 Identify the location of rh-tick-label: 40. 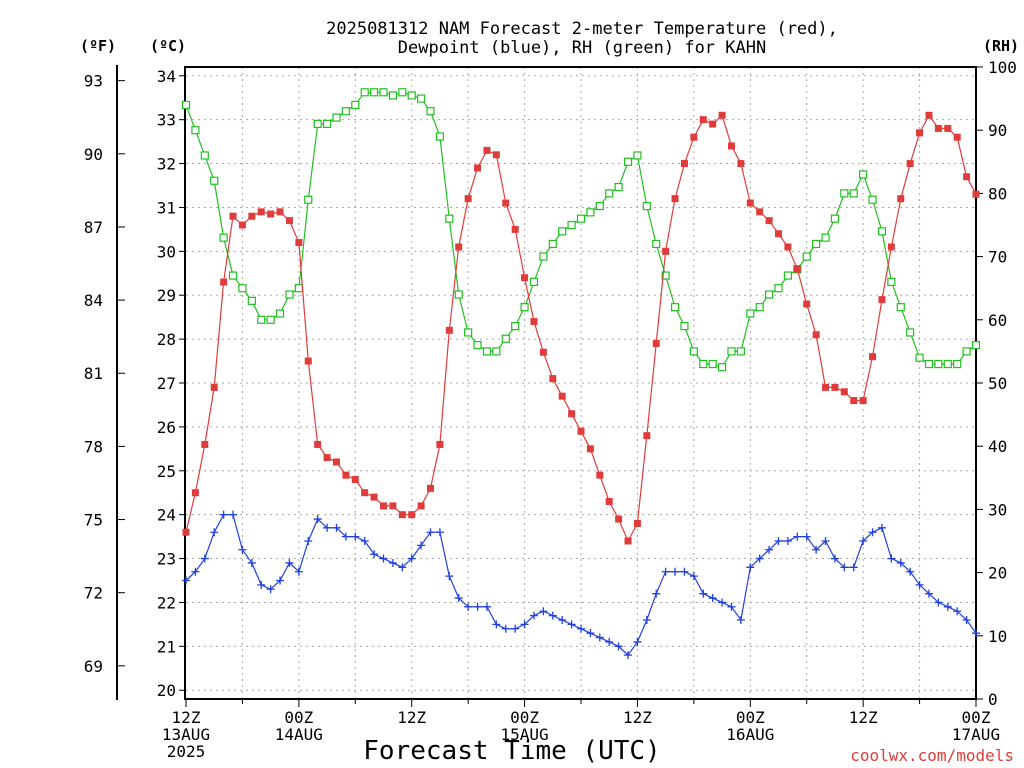
(997, 446).